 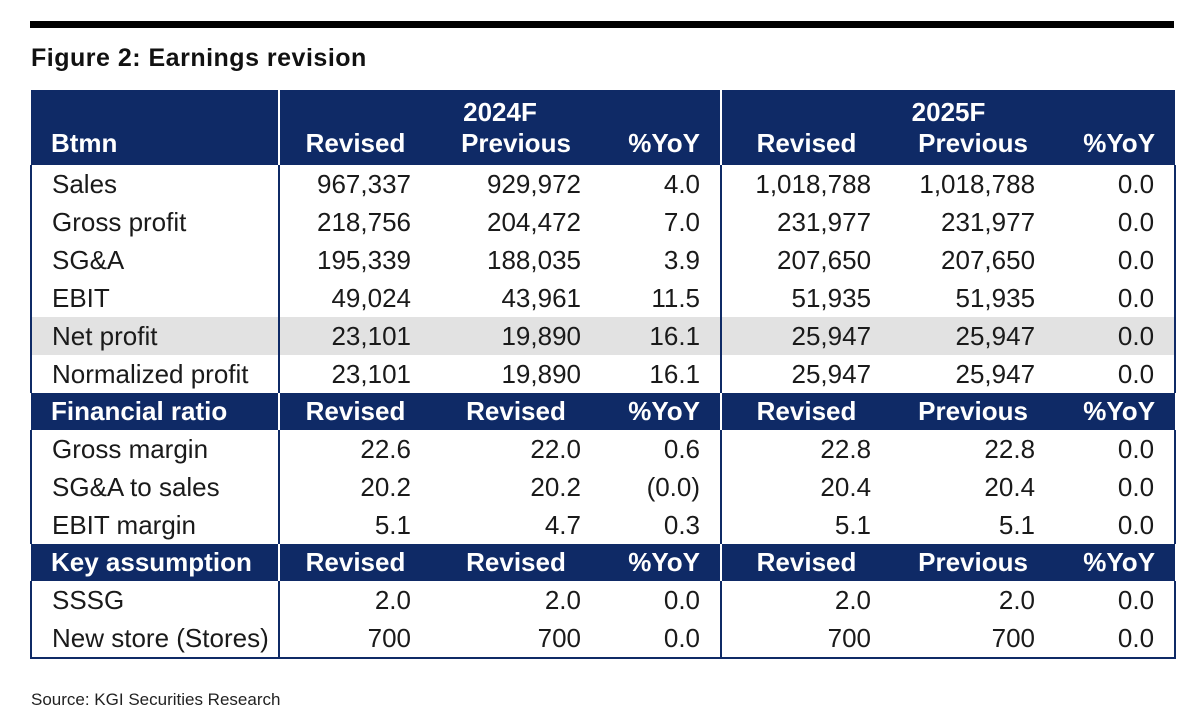 What do you see at coordinates (602, 24) in the screenshot?
I see `top-rule` at bounding box center [602, 24].